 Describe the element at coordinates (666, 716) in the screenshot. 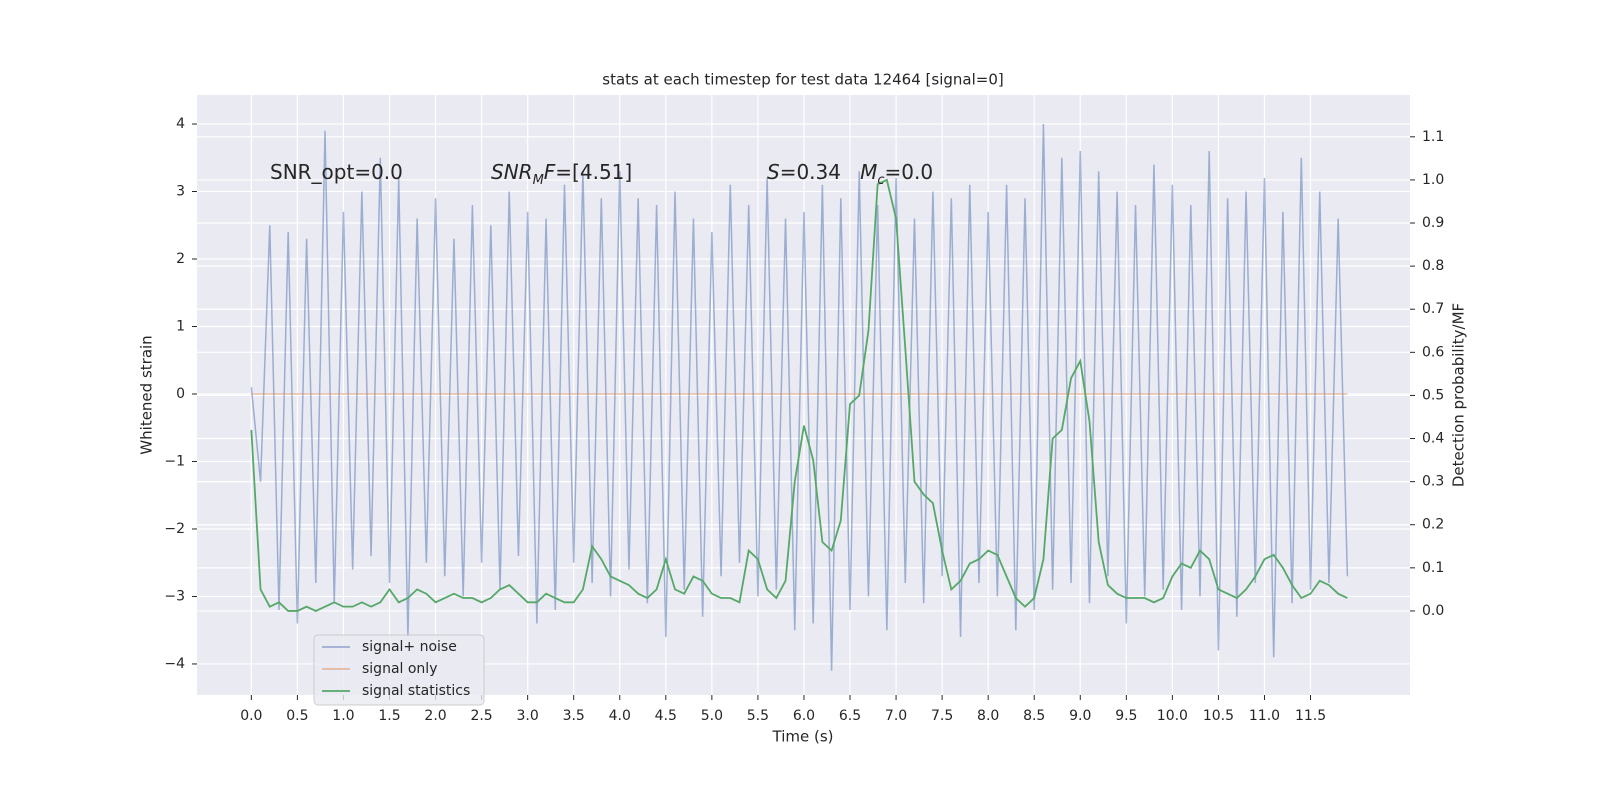

I see `x-tick-label: 4.5` at that location.